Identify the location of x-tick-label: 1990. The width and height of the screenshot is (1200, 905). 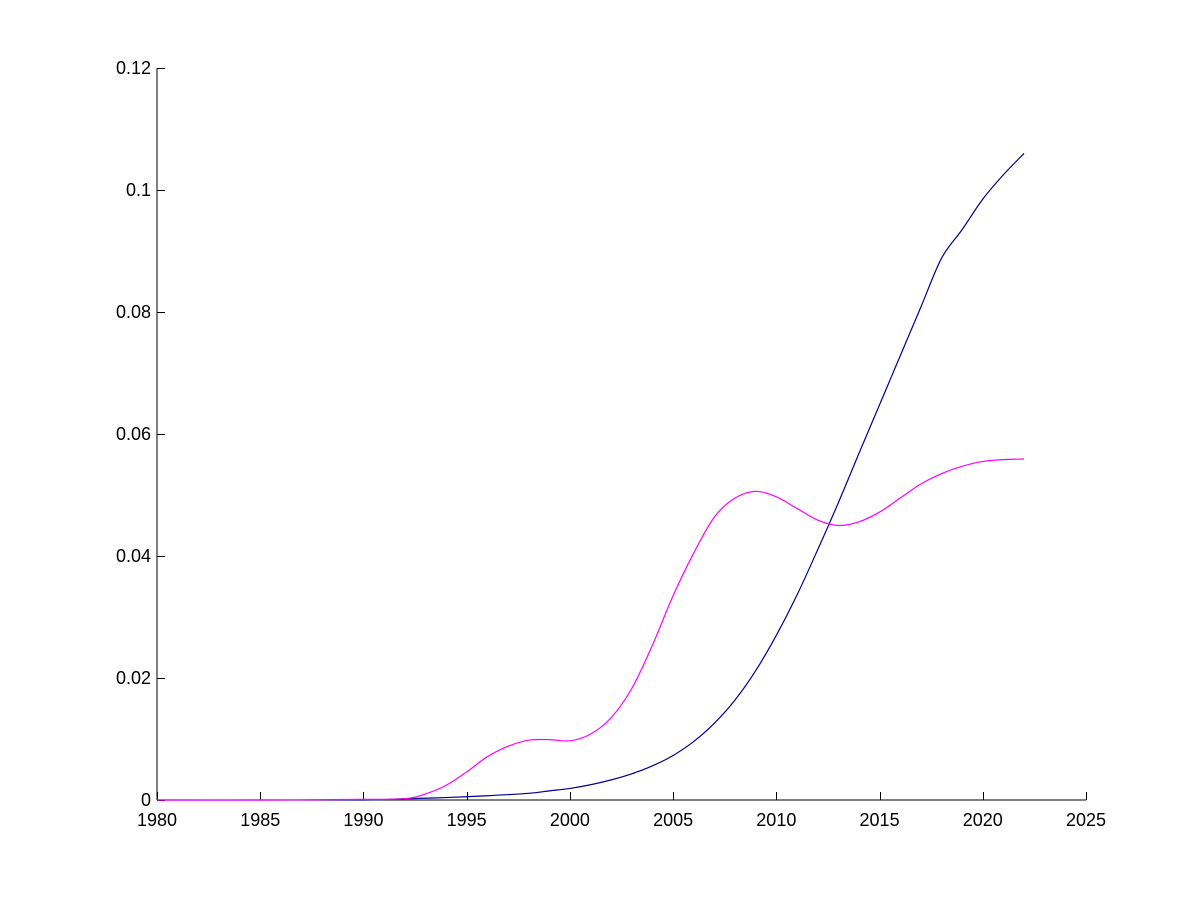
(363, 820).